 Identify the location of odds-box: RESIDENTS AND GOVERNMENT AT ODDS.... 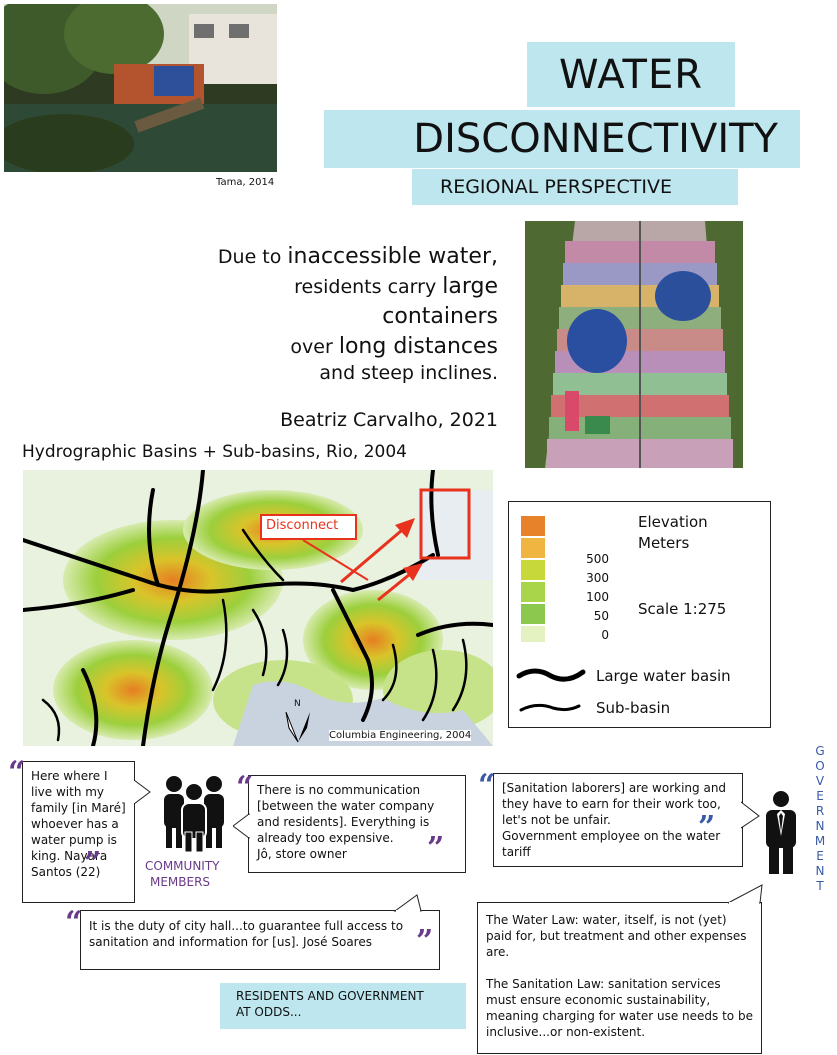
(343, 1006).